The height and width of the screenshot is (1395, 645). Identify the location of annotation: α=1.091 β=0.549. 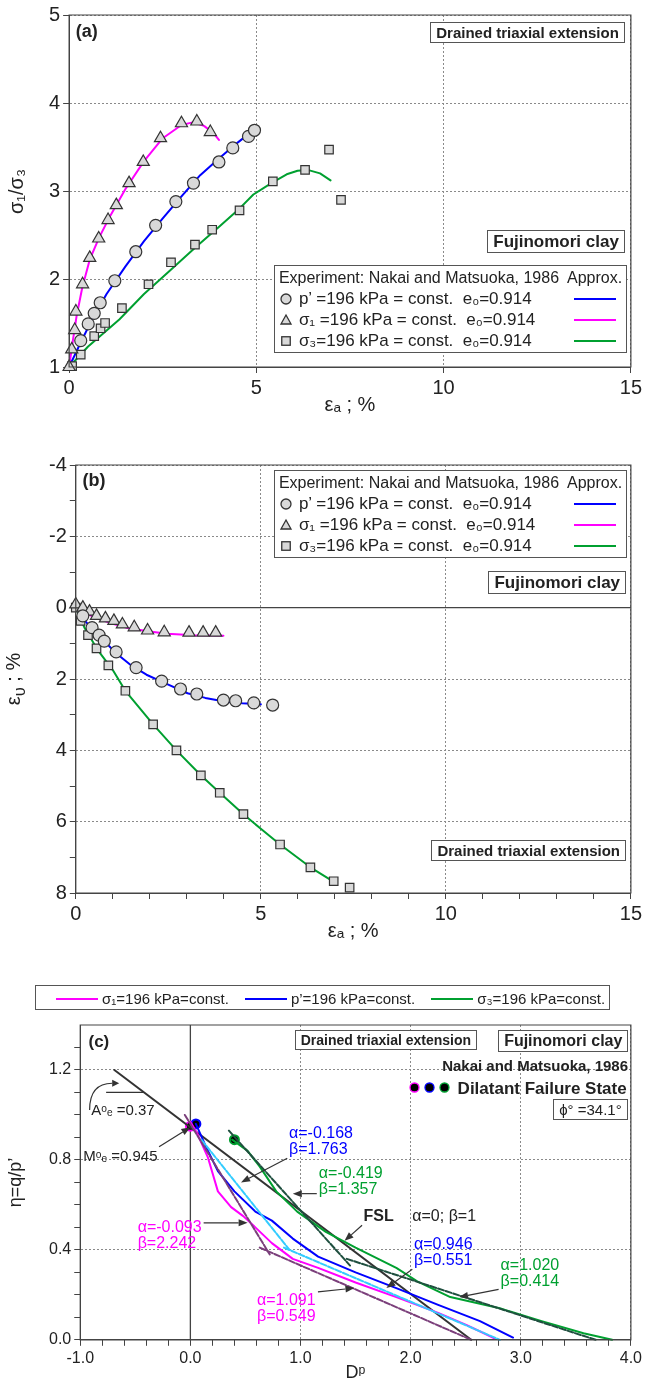
(286, 1308).